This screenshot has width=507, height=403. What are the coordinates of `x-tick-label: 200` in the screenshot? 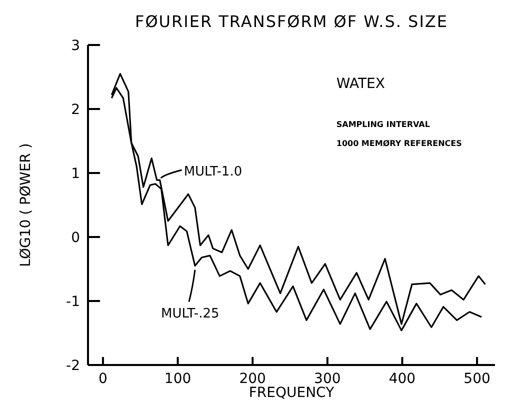 It's located at (252, 378).